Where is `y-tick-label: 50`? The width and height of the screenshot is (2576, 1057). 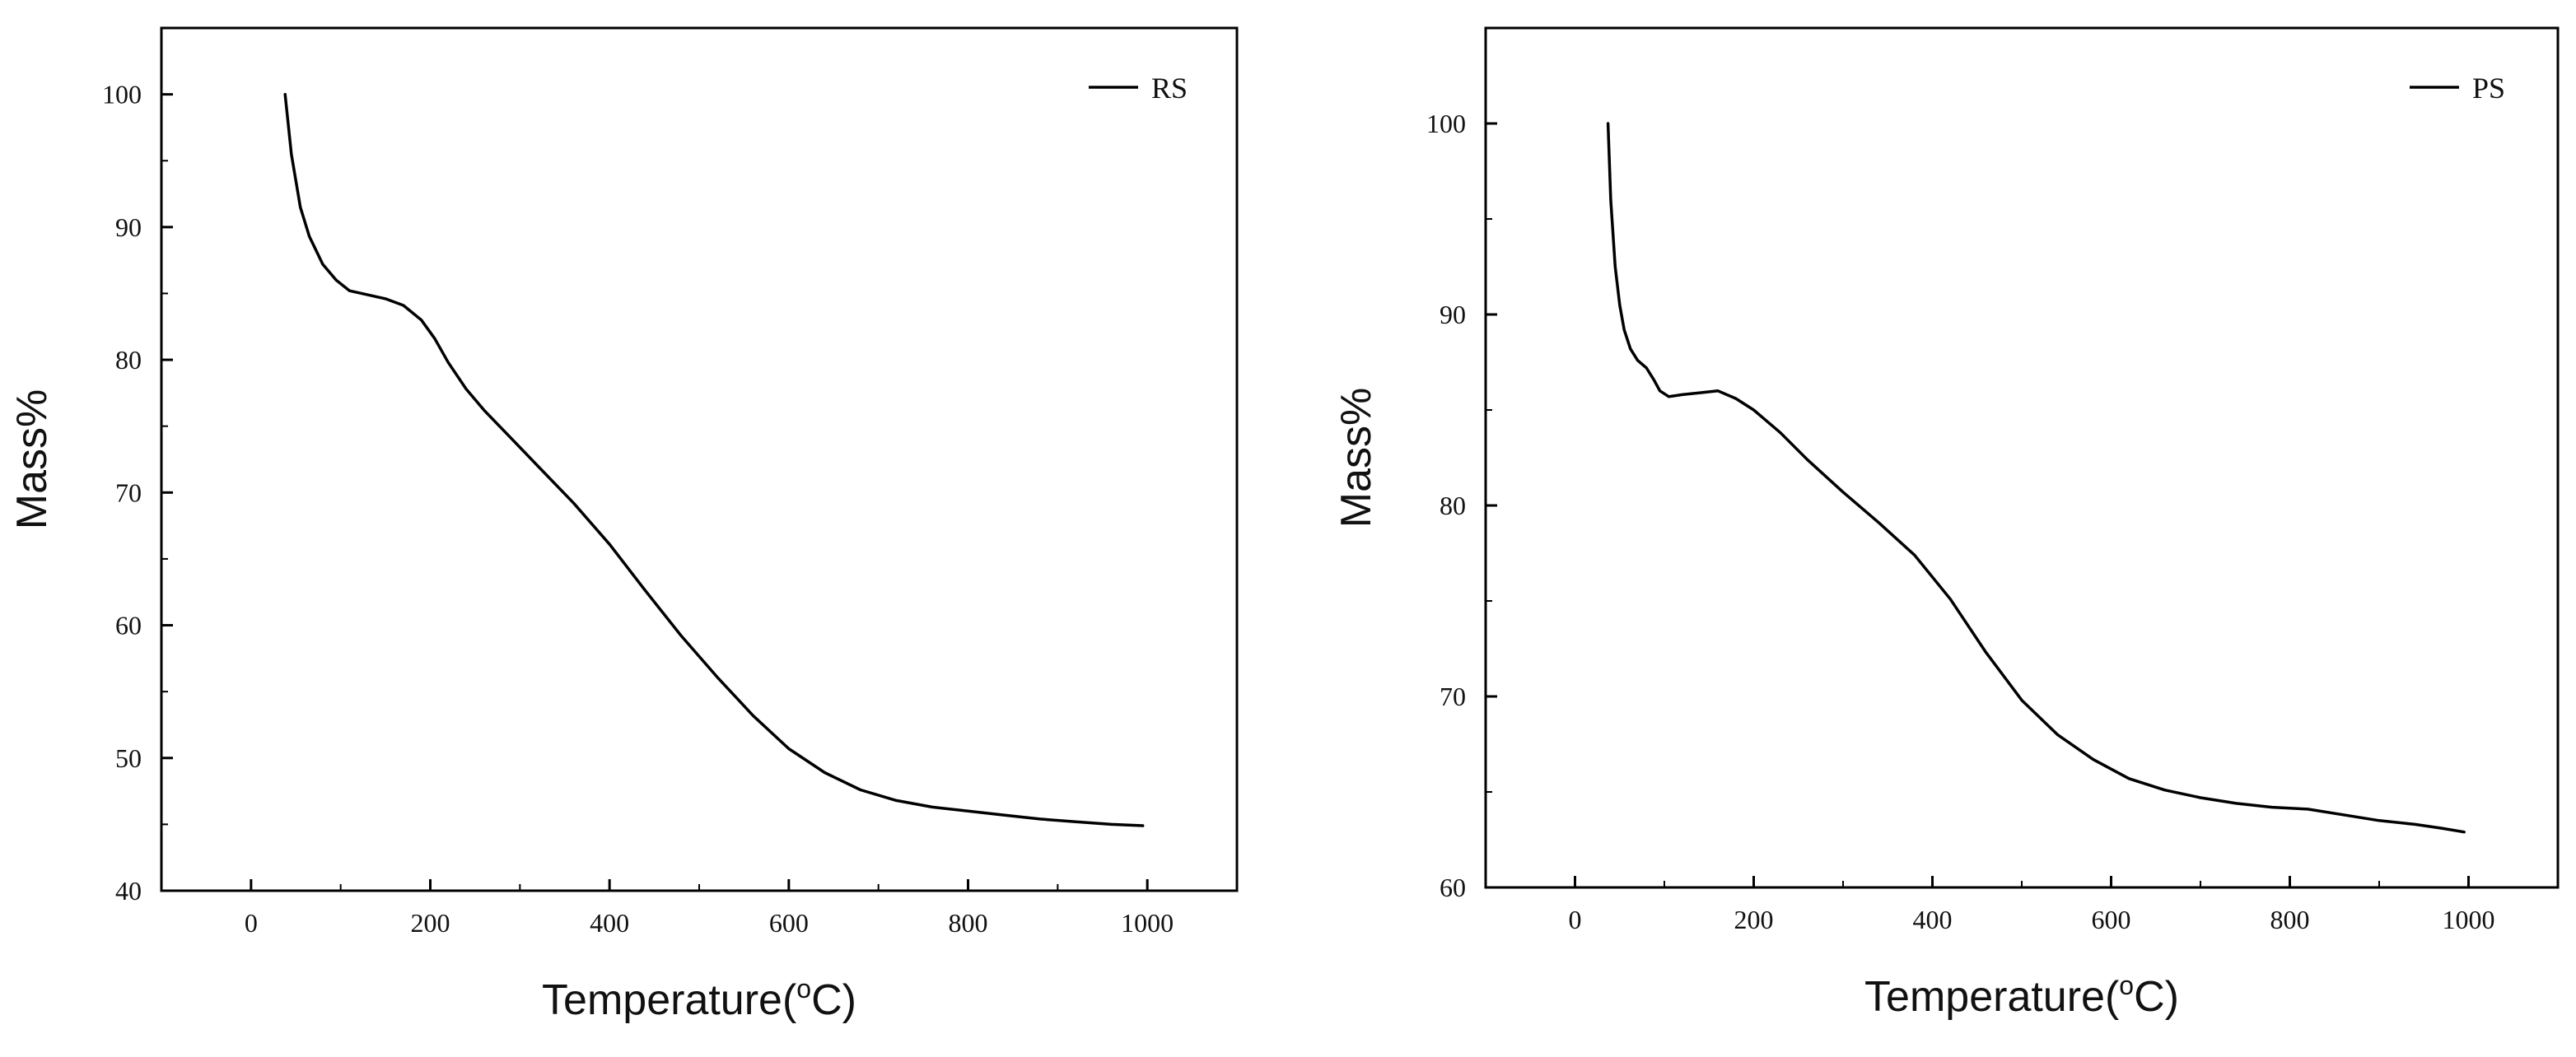 y-tick-label: 50 is located at coordinates (128, 758).